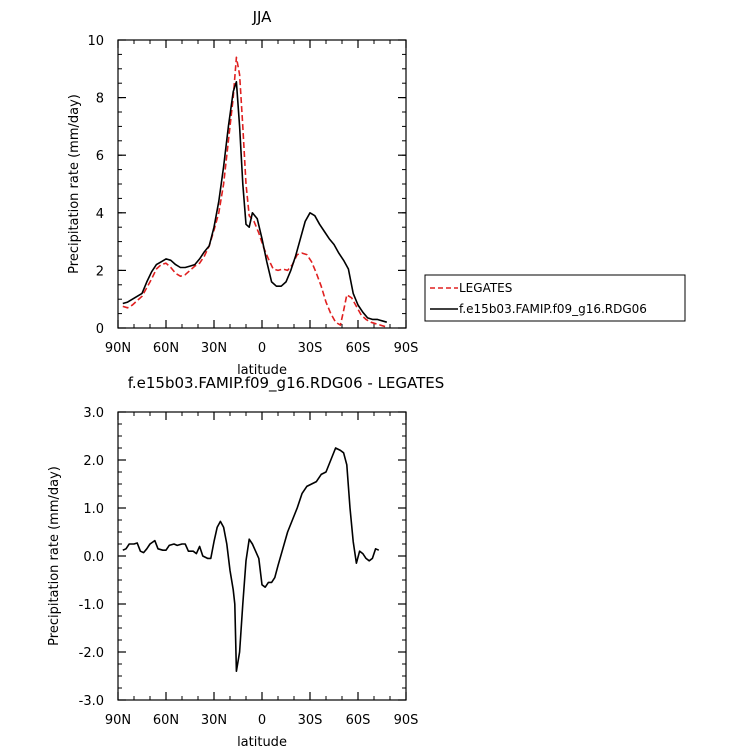 Image resolution: width=733 pixels, height=752 pixels. What do you see at coordinates (91, 701) in the screenshot?
I see `bottom-y-tick-label: -3.0` at bounding box center [91, 701].